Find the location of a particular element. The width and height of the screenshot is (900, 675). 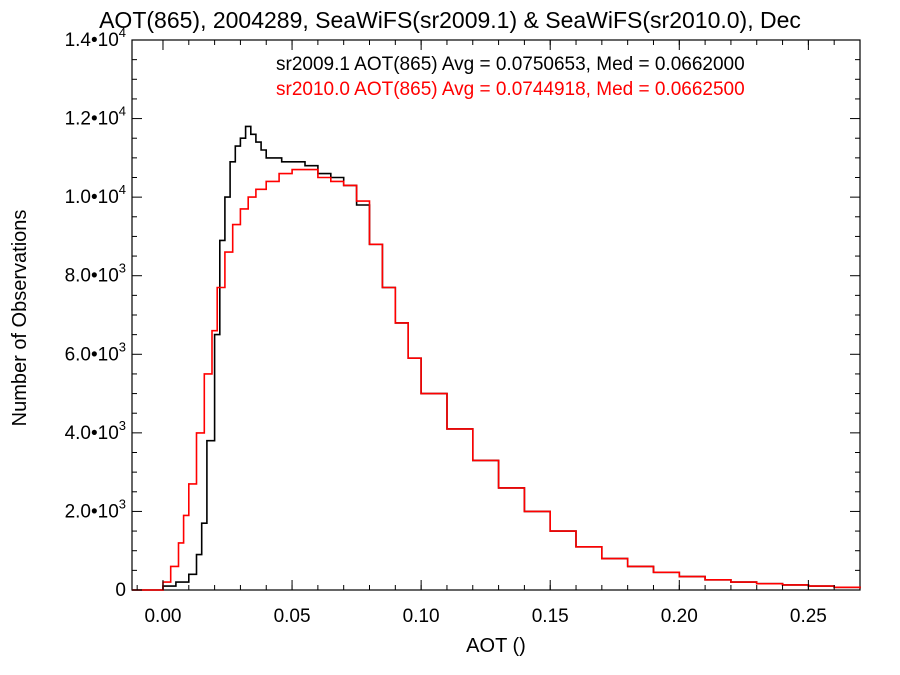

x-tick-label: 0.20 is located at coordinates (679, 616).